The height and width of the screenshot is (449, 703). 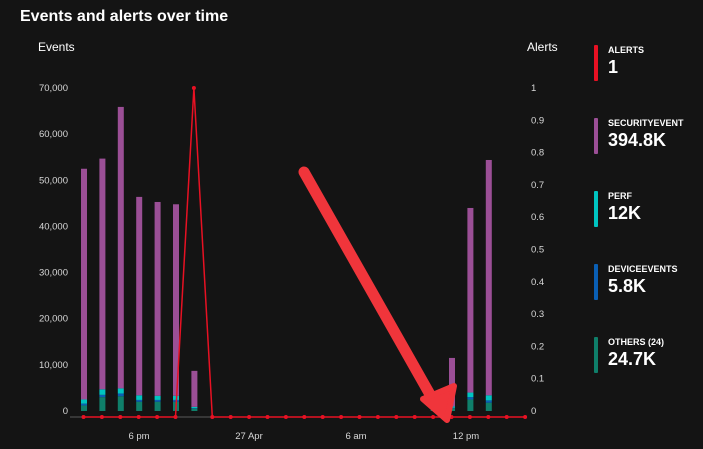 I want to click on legend-item-others: OTHERS (24) 24.7K, so click(x=648, y=356).